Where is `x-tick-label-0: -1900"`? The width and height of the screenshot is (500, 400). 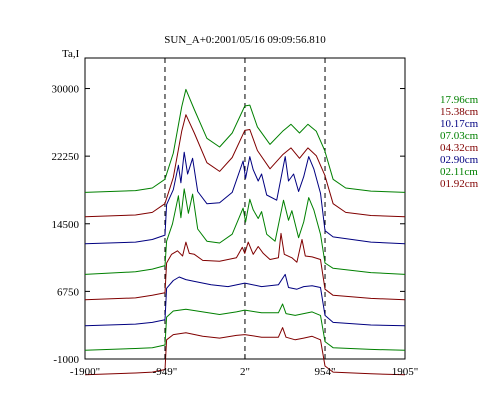
x-tick-label-0: -1900" is located at coordinates (85, 372).